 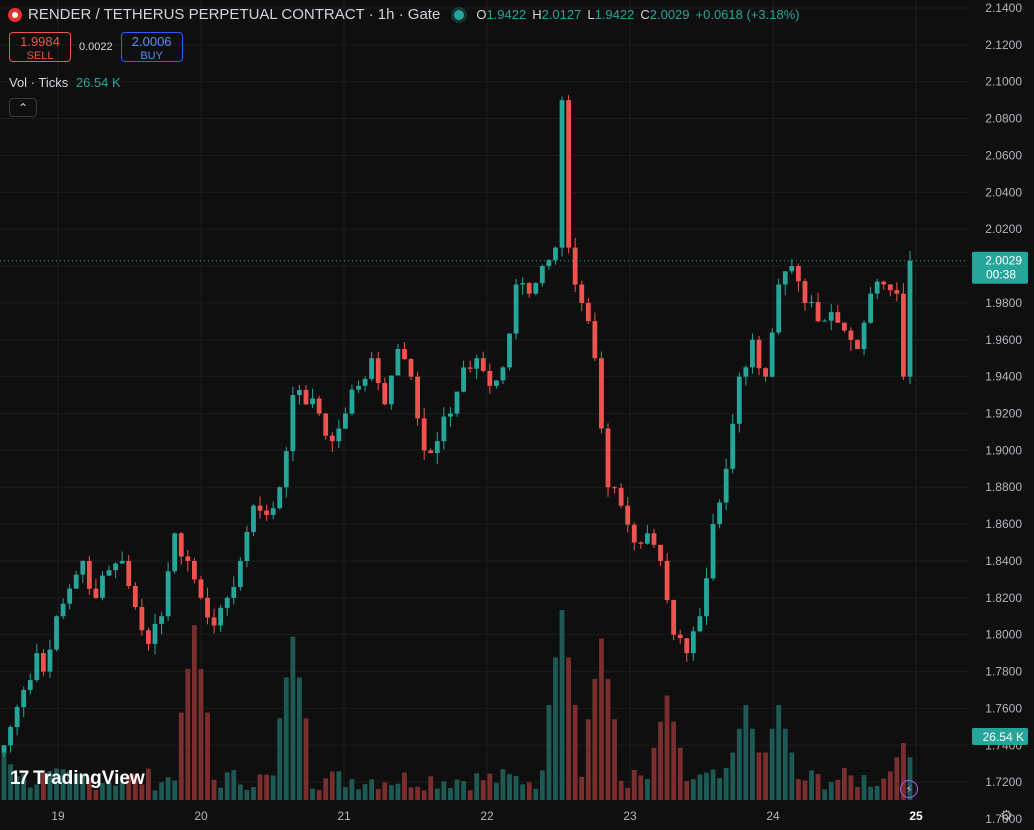 I want to click on buy-price: 2.0006, so click(x=151, y=41).